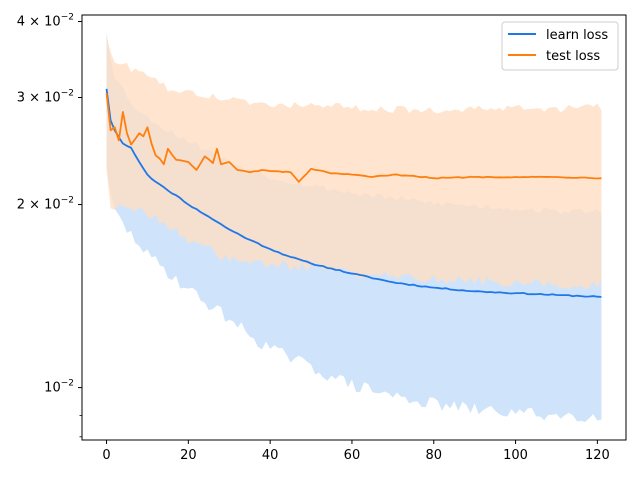 Image resolution: width=640 pixels, height=480 pixels. Describe the element at coordinates (45, 21) in the screenshot. I see `y-tick-label: 4 × 10⁻²` at that location.